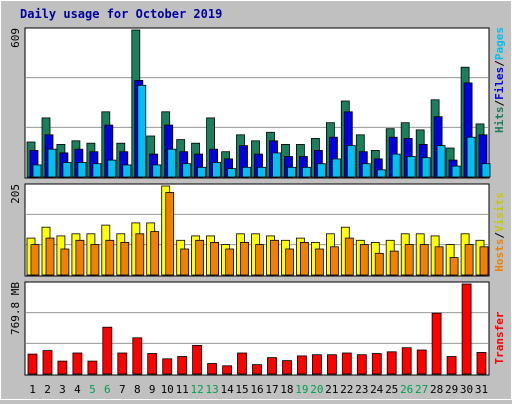 This screenshot has height=404, width=512. Describe the element at coordinates (107, 389) in the screenshot. I see `x-tick-label-day-6: 6` at that location.